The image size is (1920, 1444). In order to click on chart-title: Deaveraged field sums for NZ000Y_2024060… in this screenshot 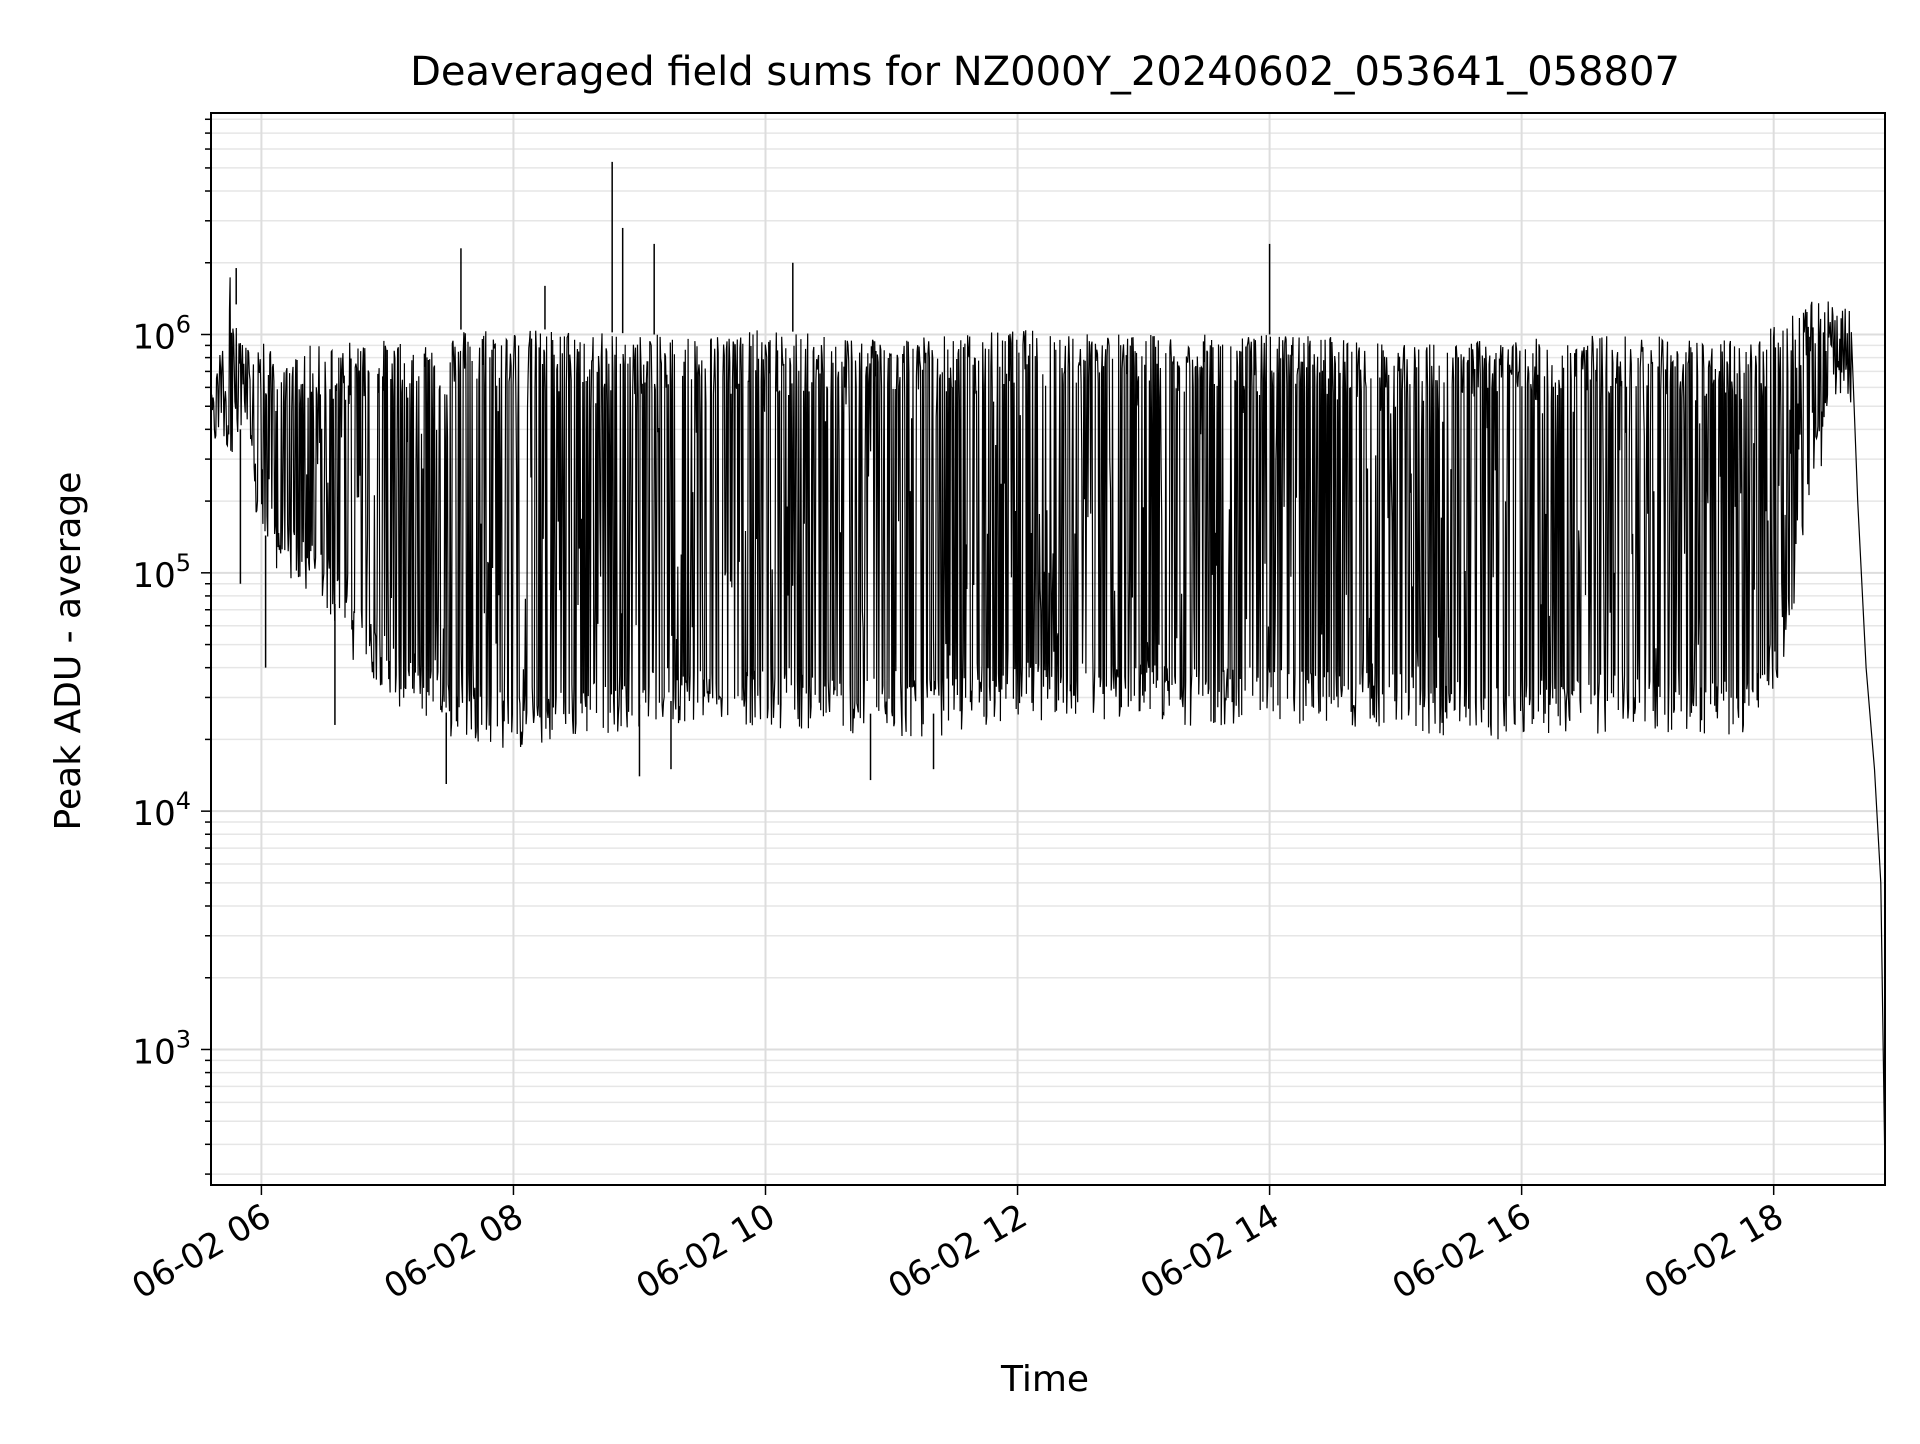, I will do `click(1045, 72)`.